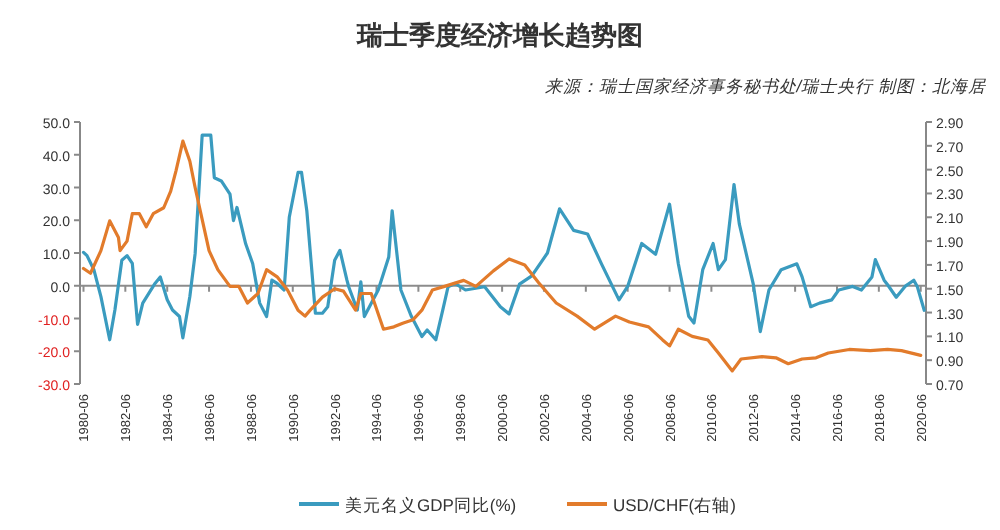 The image size is (1000, 530). I want to click on legend-label: USD/CHF(右轴), so click(675, 505).